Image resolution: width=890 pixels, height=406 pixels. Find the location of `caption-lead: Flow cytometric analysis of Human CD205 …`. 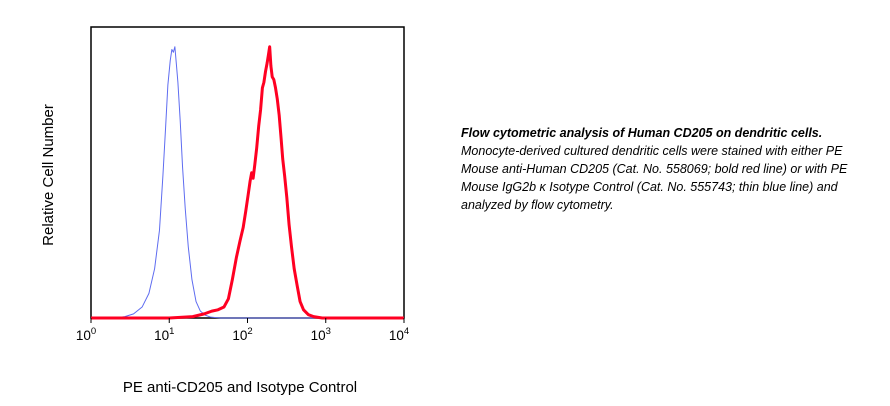

caption-lead: Flow cytometric analysis of Human CD205 … is located at coordinates (642, 133).